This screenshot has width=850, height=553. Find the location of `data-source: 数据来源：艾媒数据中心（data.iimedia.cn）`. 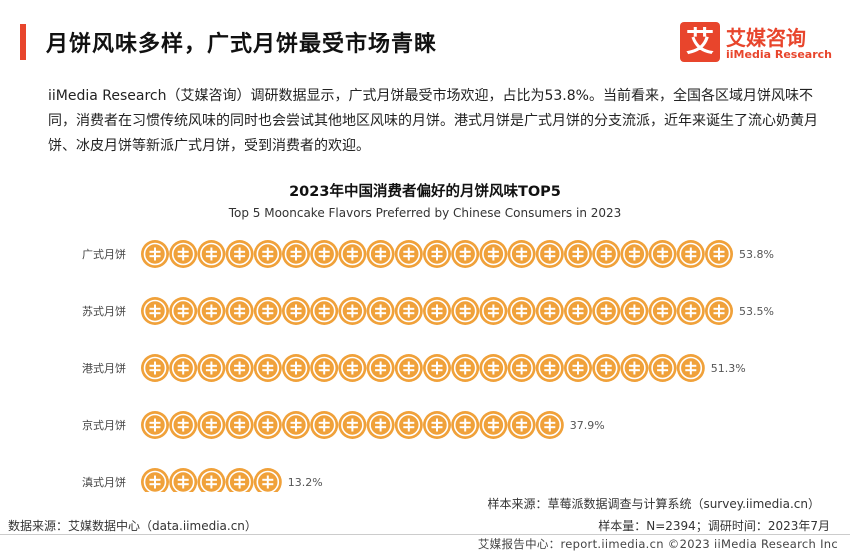

data-source: 数据来源：艾媒数据中心（data.iimedia.cn） is located at coordinates (132, 526).